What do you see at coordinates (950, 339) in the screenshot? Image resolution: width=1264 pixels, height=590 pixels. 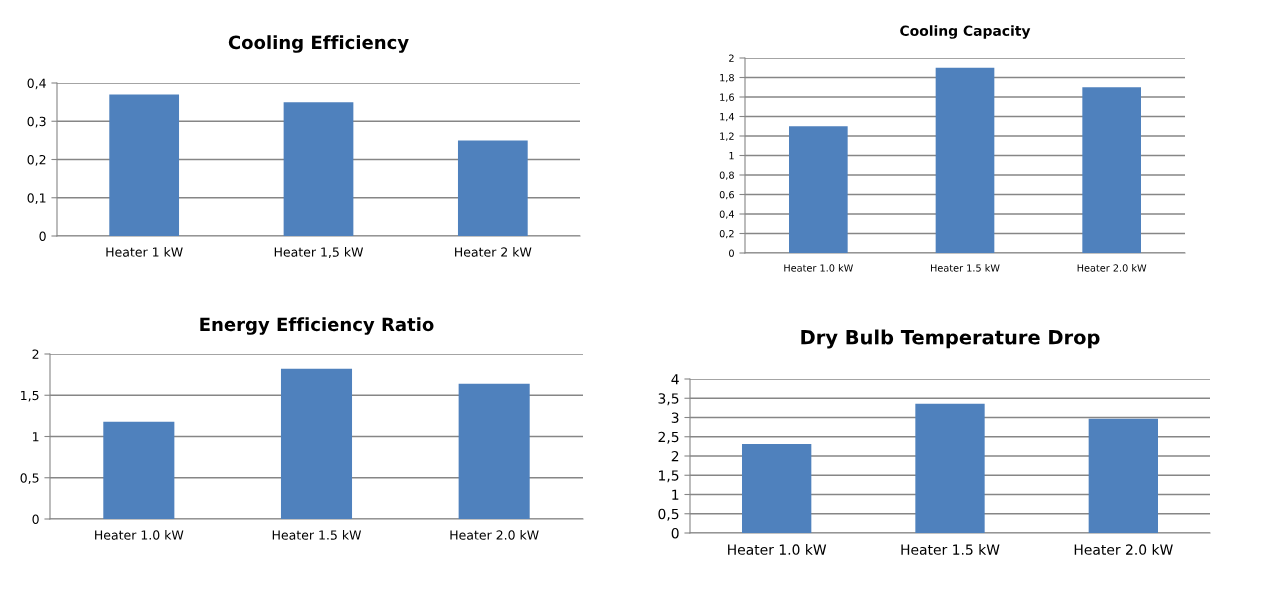 I see `chart-title: Dry Bulb Temperature Drop` at bounding box center [950, 339].